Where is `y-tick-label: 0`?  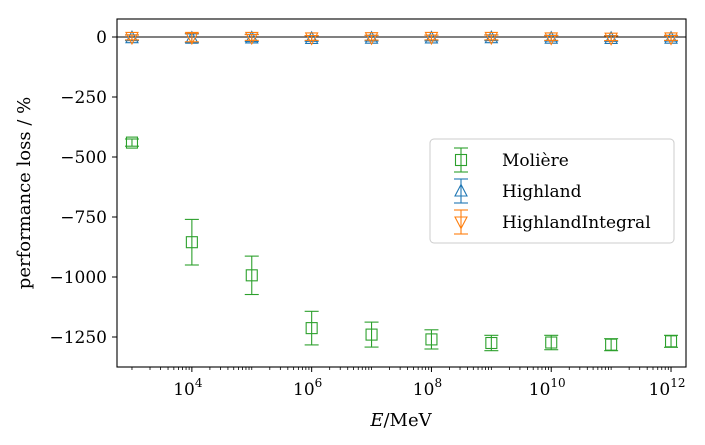
y-tick-label: 0 is located at coordinates (101, 38).